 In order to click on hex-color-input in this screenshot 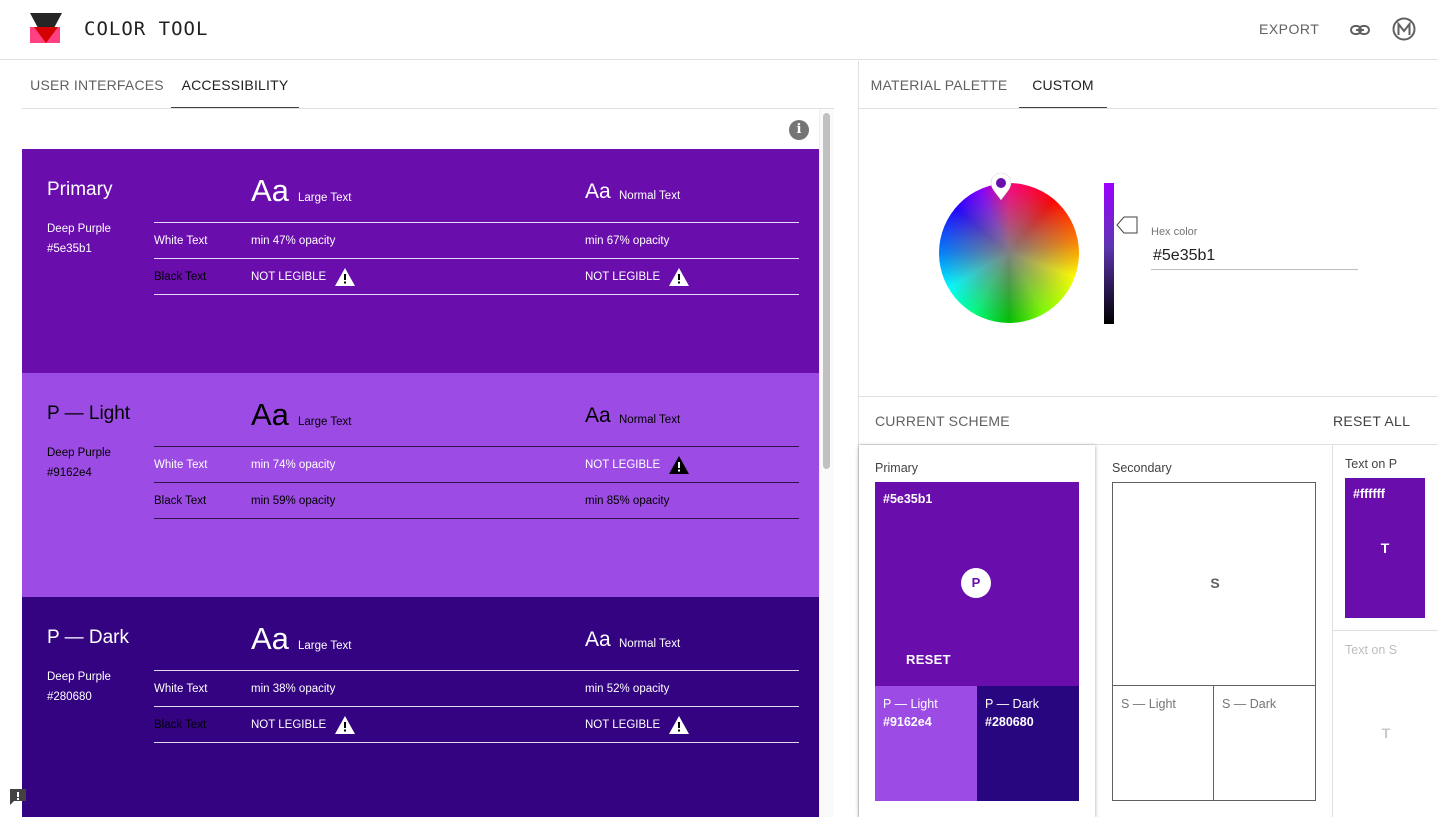, I will do `click(1254, 256)`.